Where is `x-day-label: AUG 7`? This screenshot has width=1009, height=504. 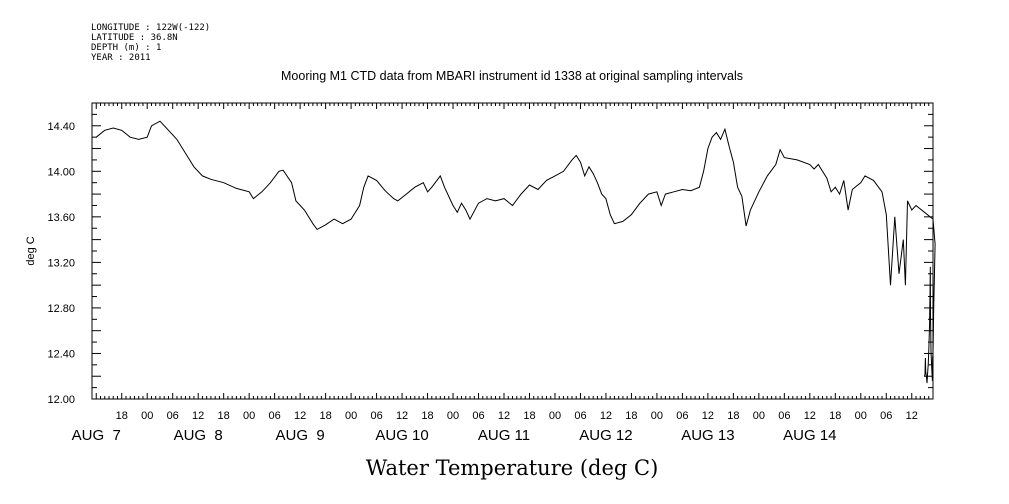
x-day-label: AUG 7 is located at coordinates (96, 435).